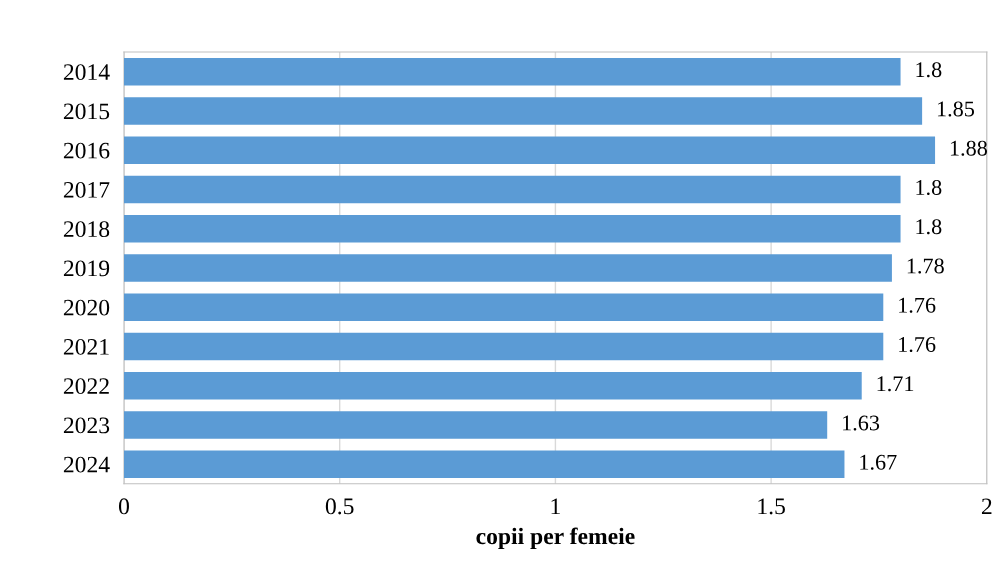 Image resolution: width=1008 pixels, height=578 pixels. Describe the element at coordinates (86, 307) in the screenshot. I see `y-tick-label: 2020` at that location.